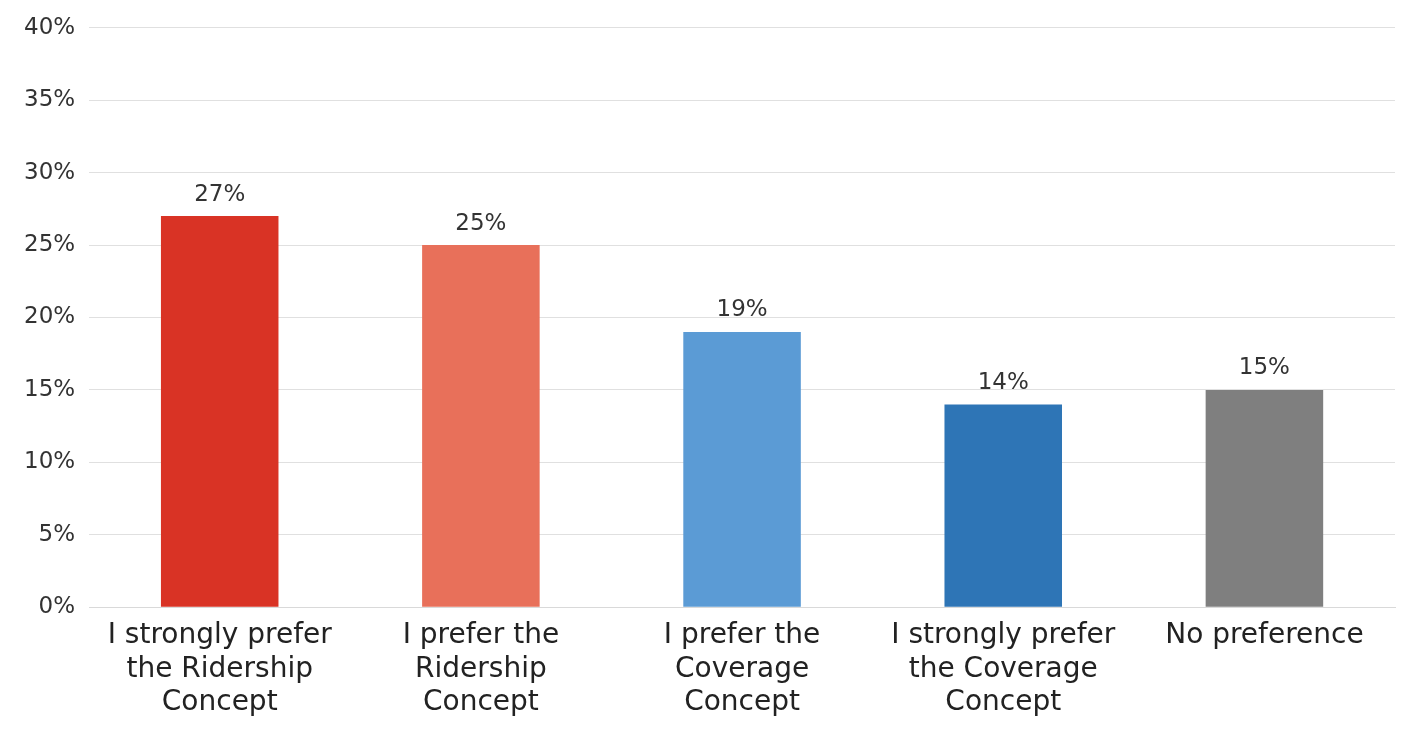 This screenshot has width=1401, height=736. Describe the element at coordinates (1003, 667) in the screenshot. I see `x-tick-label: I strongly prefer the Coverage Concept` at that location.